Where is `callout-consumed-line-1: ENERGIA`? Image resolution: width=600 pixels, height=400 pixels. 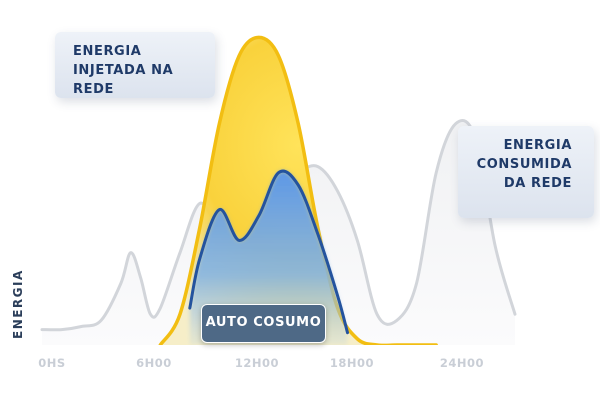
callout-consumed-line-1: ENERGIA is located at coordinates (537, 145).